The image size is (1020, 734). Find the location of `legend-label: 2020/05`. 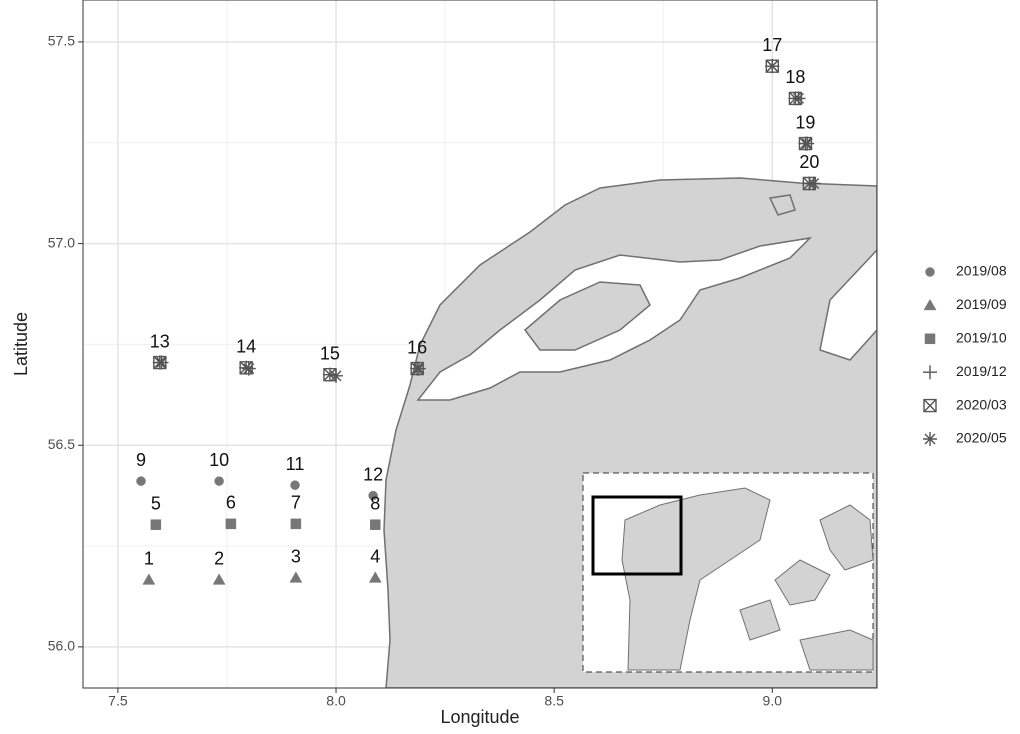

legend-label: 2020/05 is located at coordinates (981, 438).